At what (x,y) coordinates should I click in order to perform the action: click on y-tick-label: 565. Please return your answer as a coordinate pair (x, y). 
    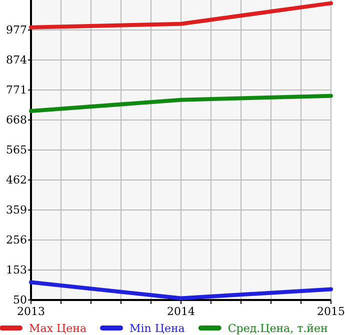
    Looking at the image, I should click on (16, 150).